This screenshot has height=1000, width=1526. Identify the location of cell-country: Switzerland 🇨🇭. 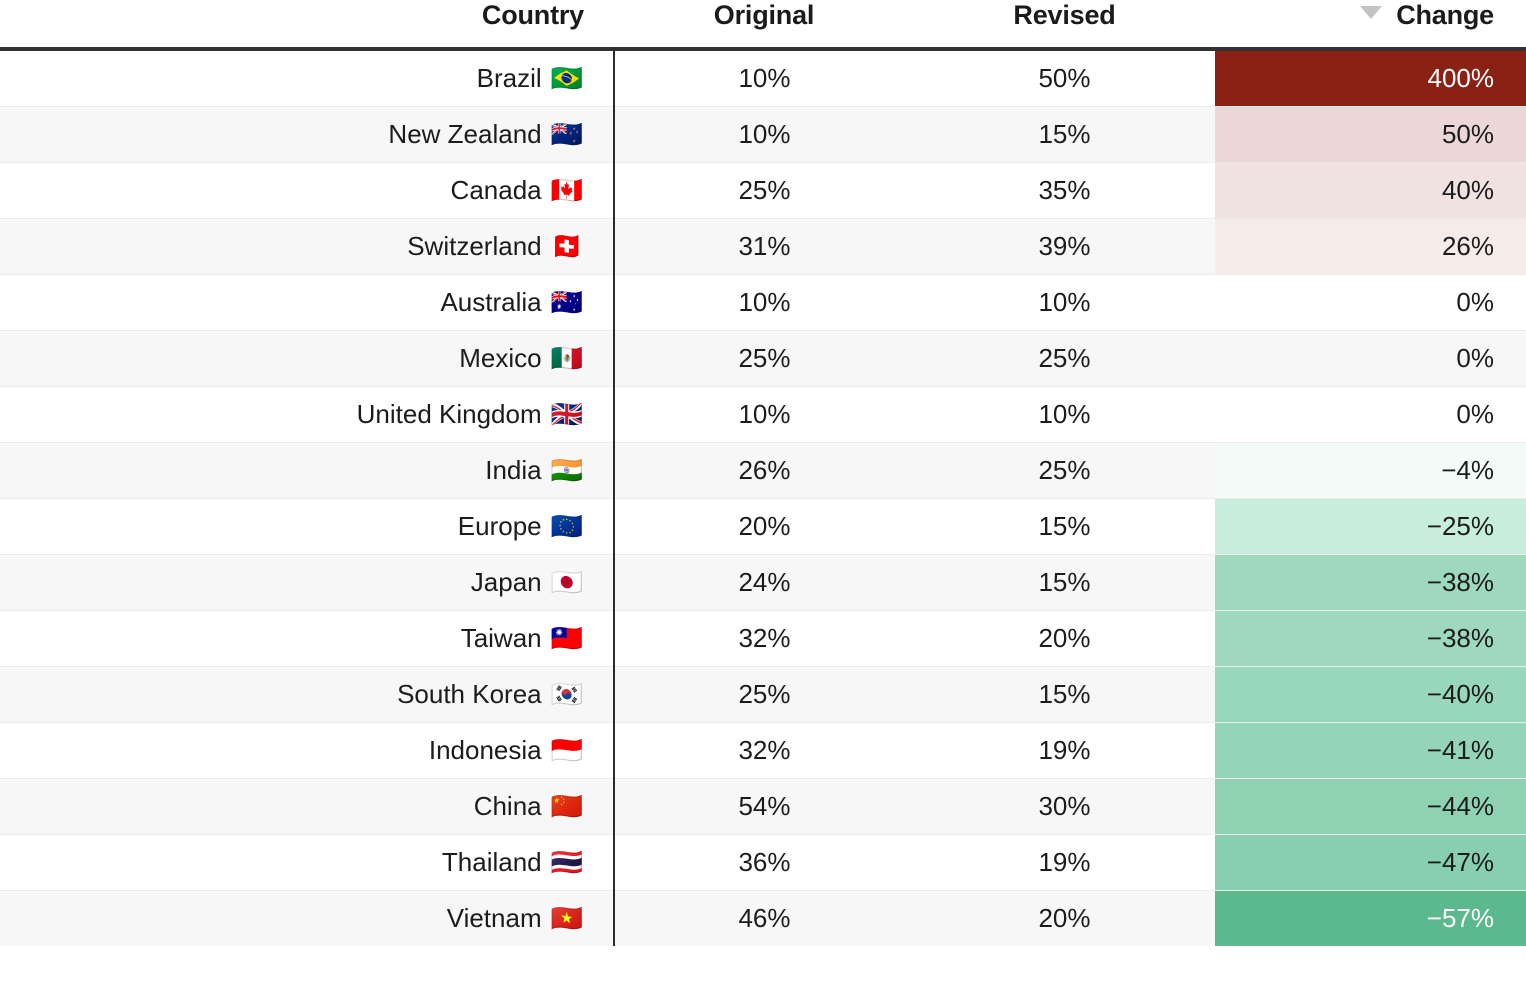
(307, 246).